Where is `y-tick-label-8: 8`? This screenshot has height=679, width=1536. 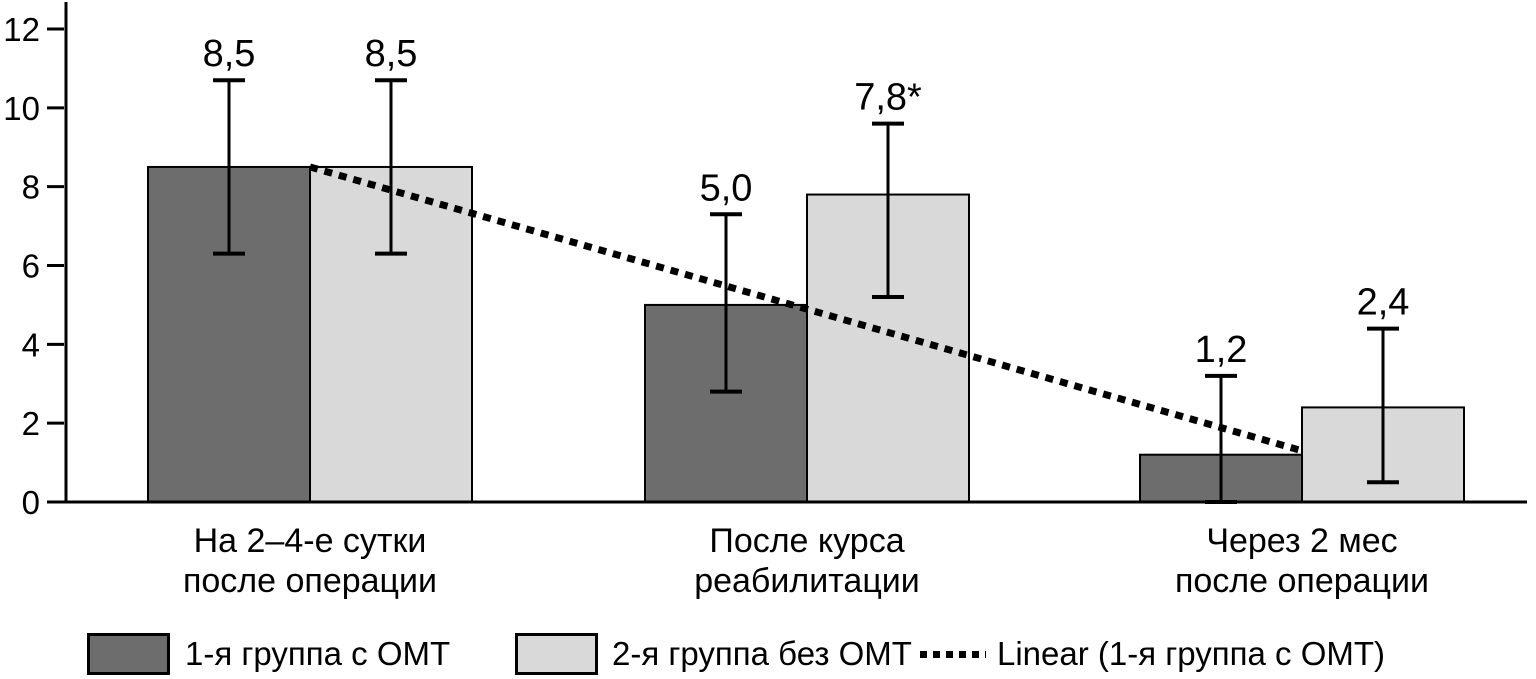
y-tick-label-8: 8 is located at coordinates (31, 187).